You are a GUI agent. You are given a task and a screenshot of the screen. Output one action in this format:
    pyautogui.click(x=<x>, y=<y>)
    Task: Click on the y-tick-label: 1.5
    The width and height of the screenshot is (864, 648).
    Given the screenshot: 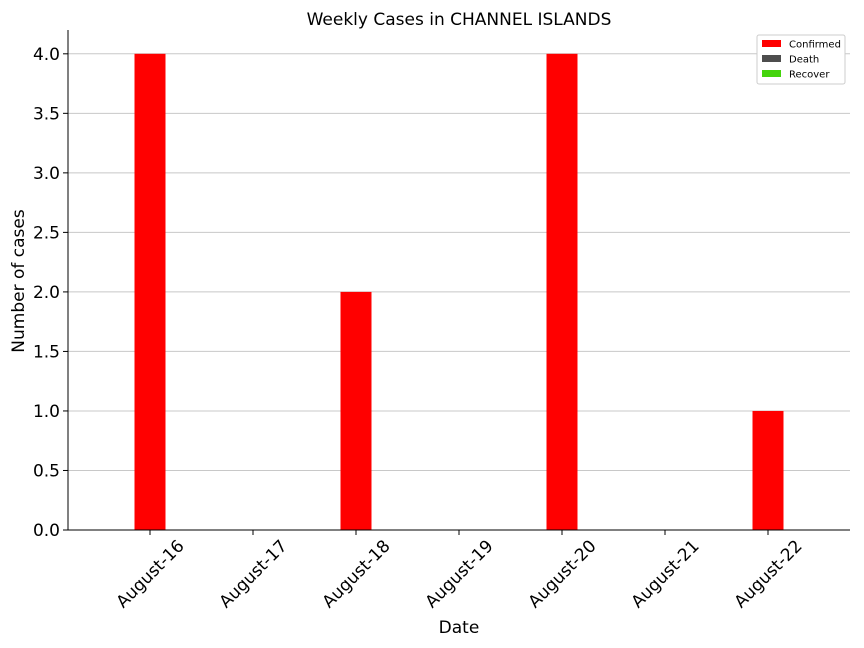 What is the action you would take?
    pyautogui.click(x=46, y=352)
    